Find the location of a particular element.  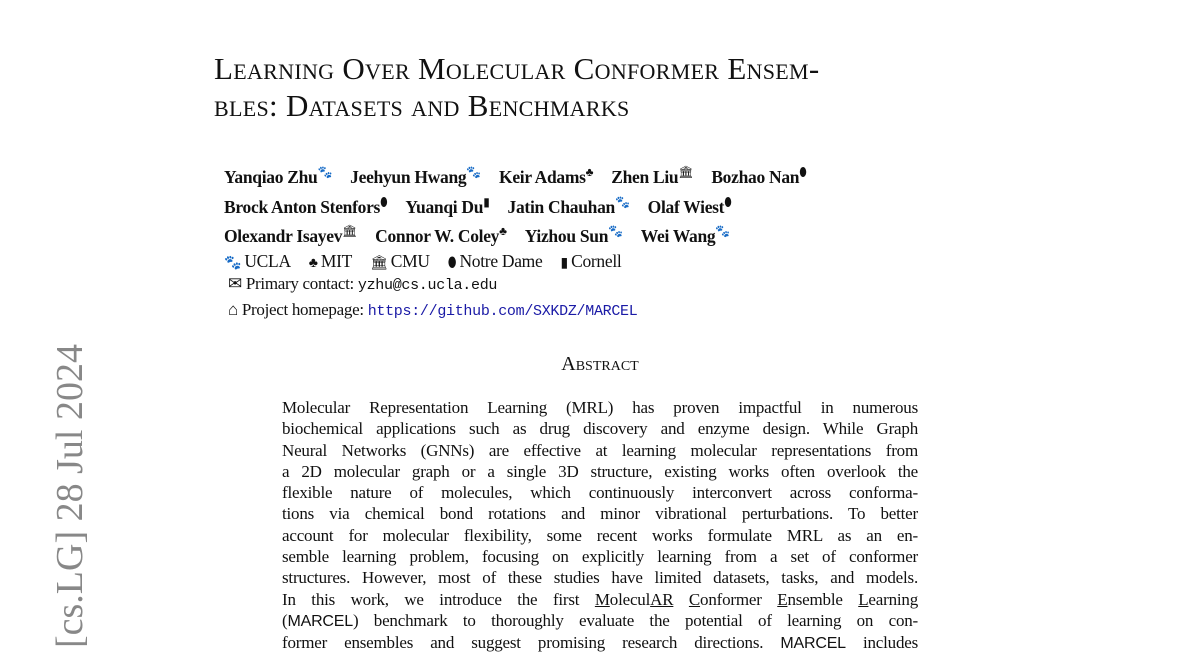

author-name: Jeehyun Hwang is located at coordinates (408, 176).